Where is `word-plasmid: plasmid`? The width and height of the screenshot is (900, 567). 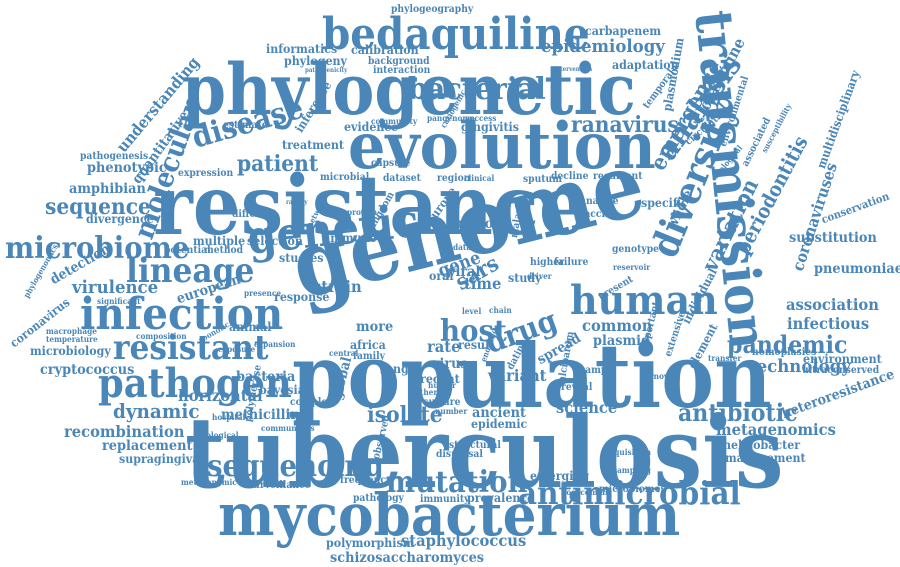 word-plasmid: plasmid is located at coordinates (622, 341).